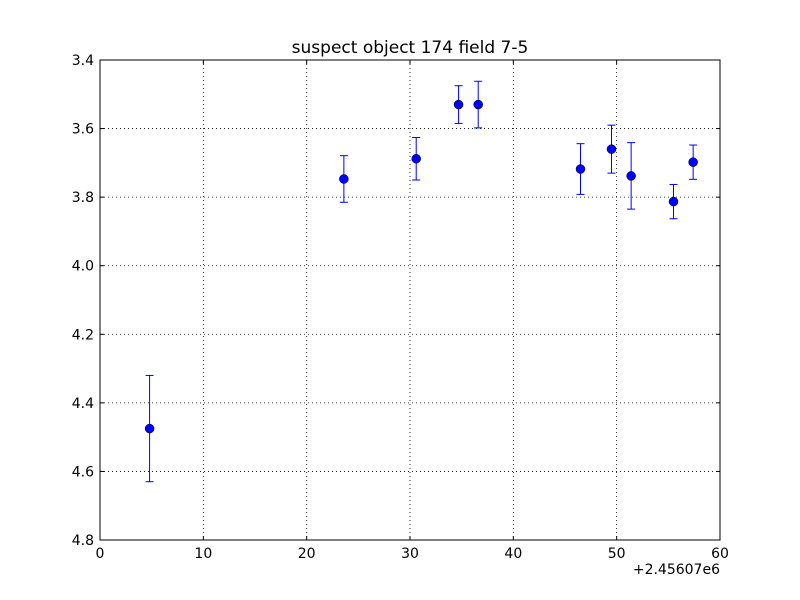 The width and height of the screenshot is (800, 600). What do you see at coordinates (83, 198) in the screenshot?
I see `y-tick-label: 3.8` at bounding box center [83, 198].